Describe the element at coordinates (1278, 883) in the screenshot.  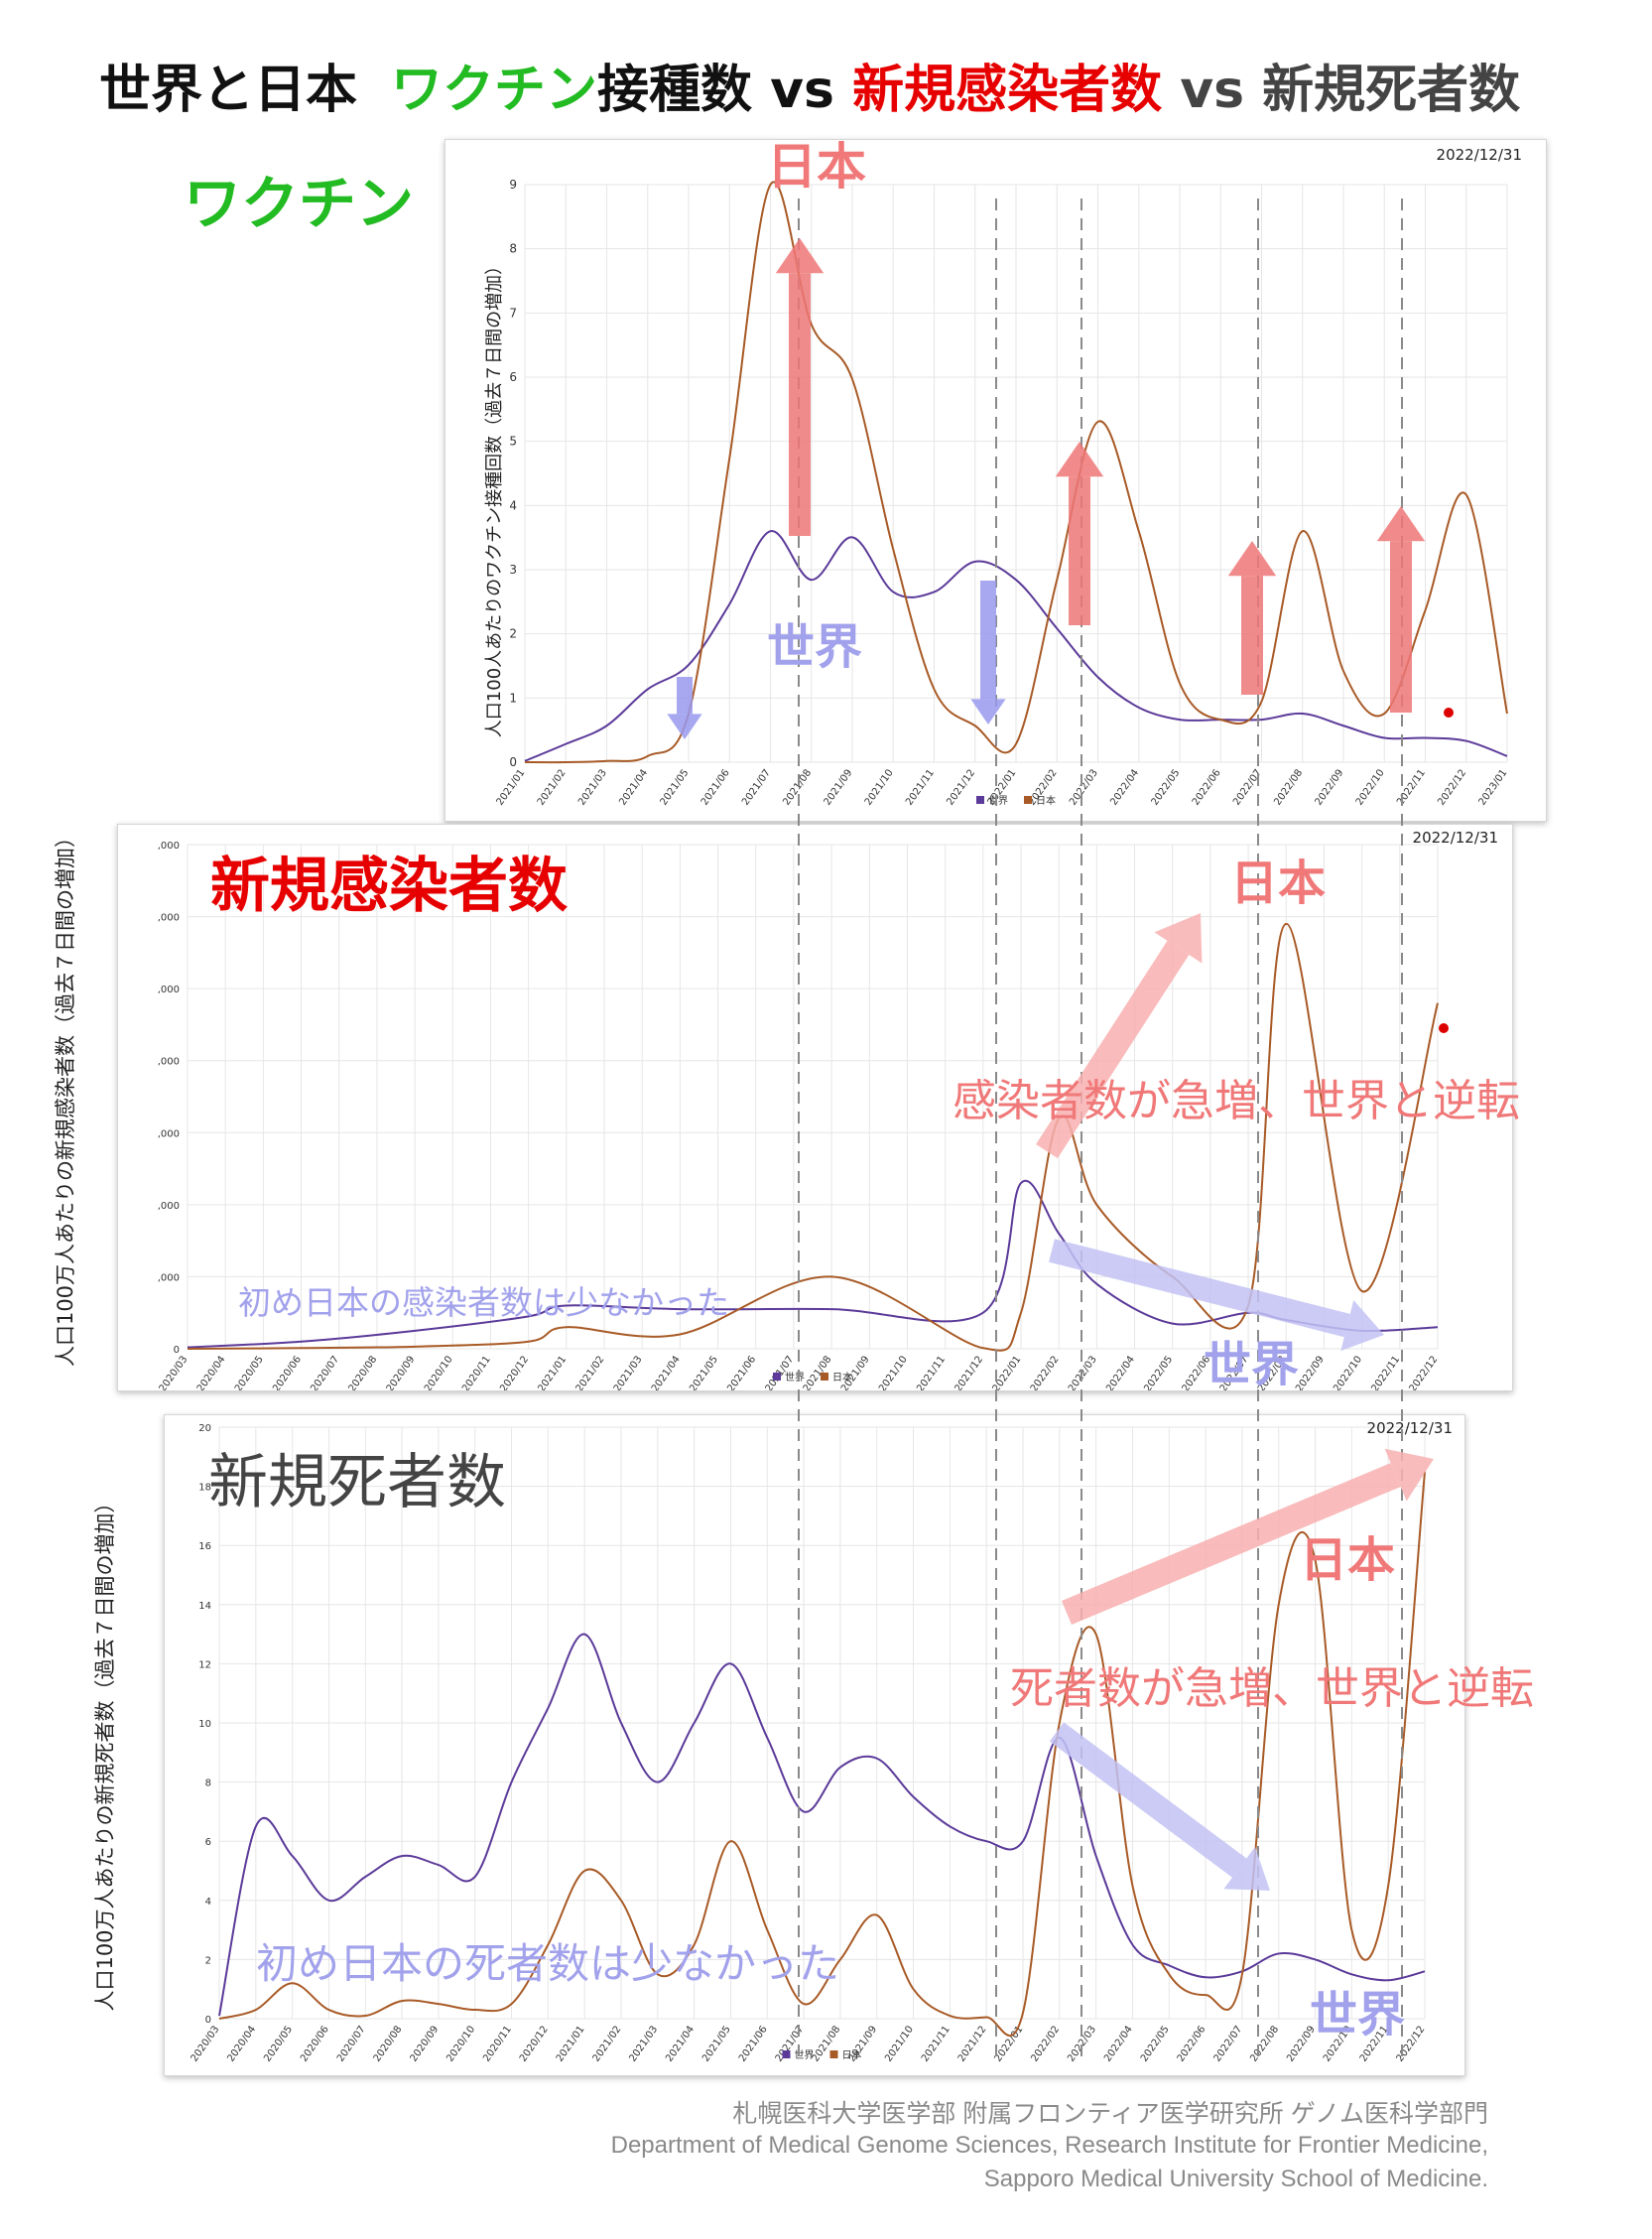
I see `cases-japan-label: 日本` at that location.